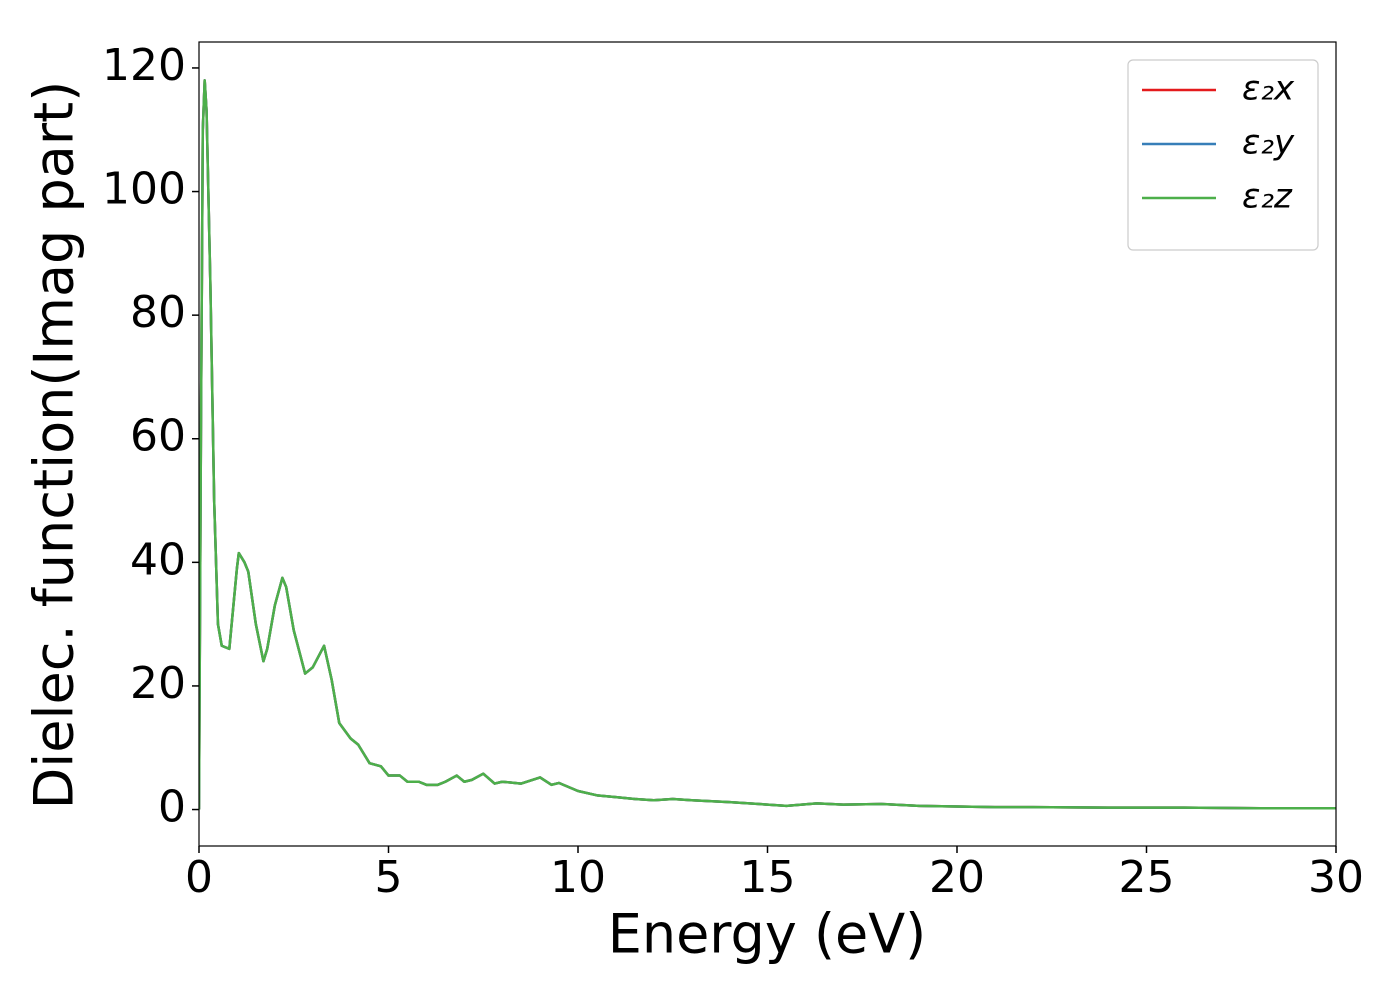 The image size is (1400, 1000). Describe the element at coordinates (158, 312) in the screenshot. I see `y-tick-label: 80` at that location.